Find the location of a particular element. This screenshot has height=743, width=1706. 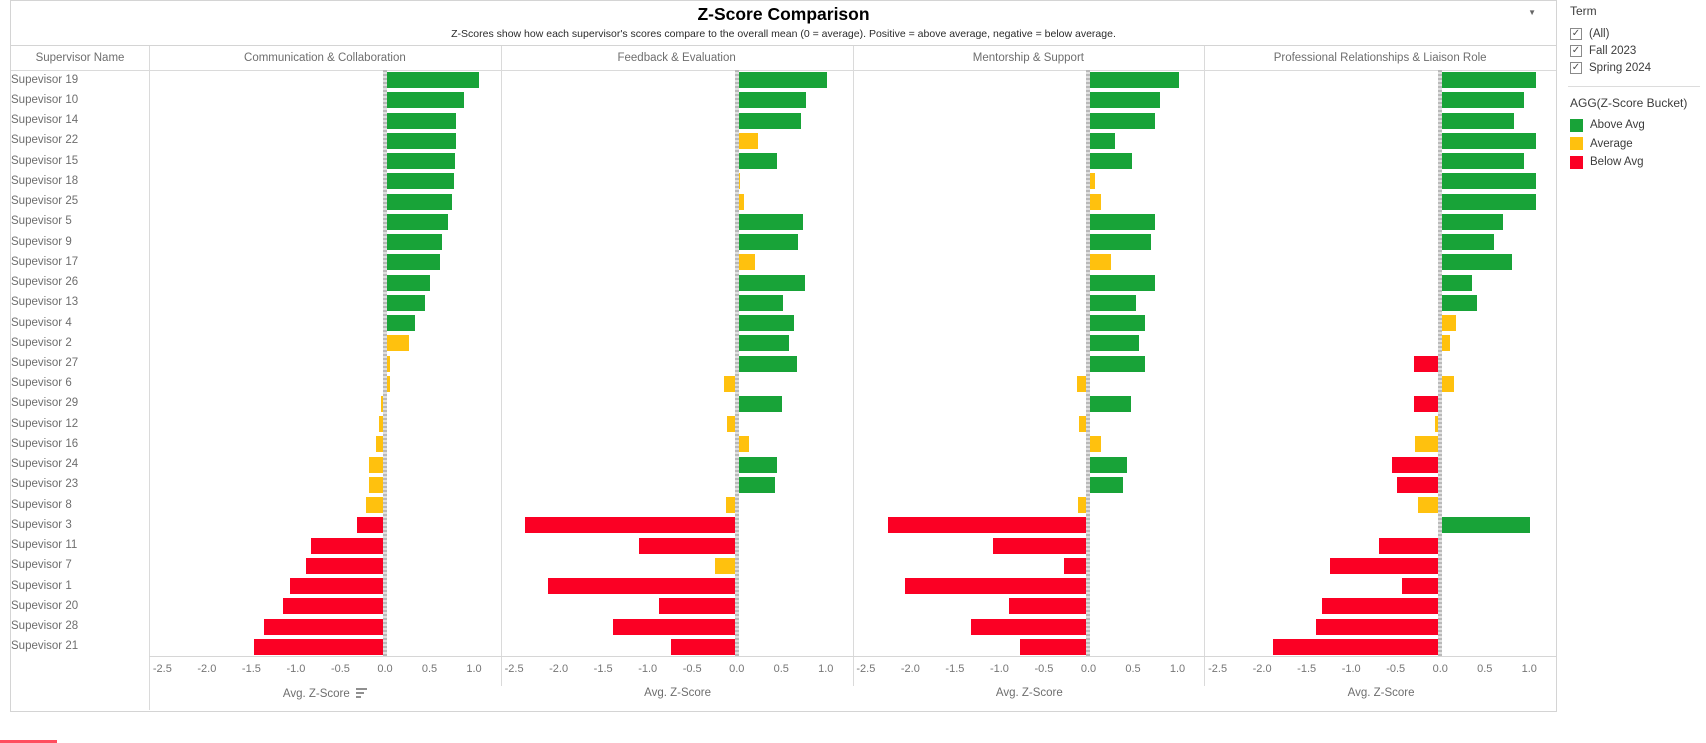

row-label: Supevisor 22 is located at coordinates (45, 140).